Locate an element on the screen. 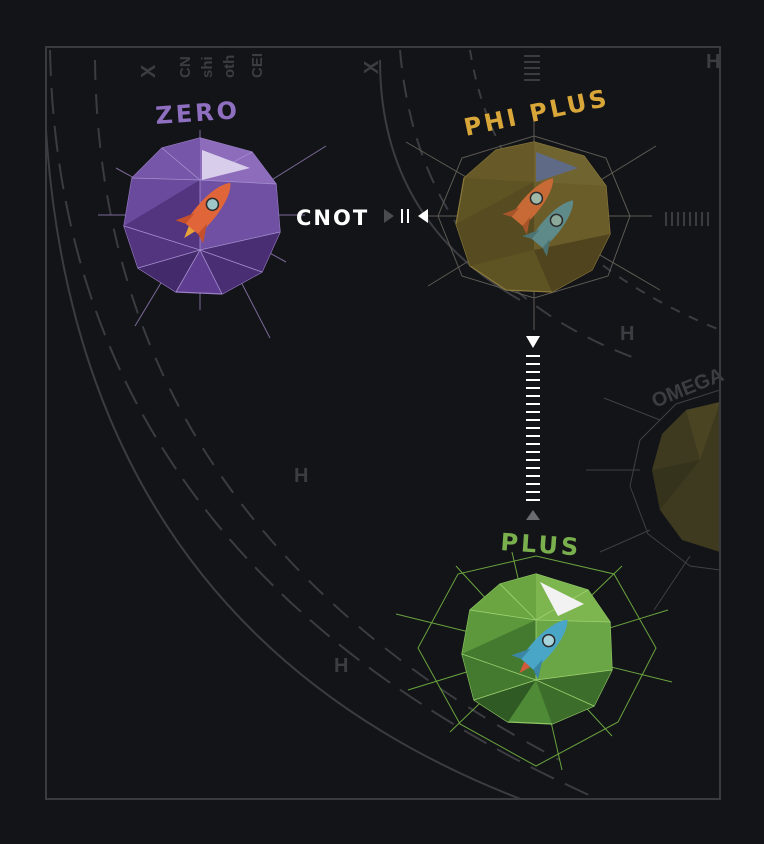  faint-x-label-2: X is located at coordinates (372, 67).